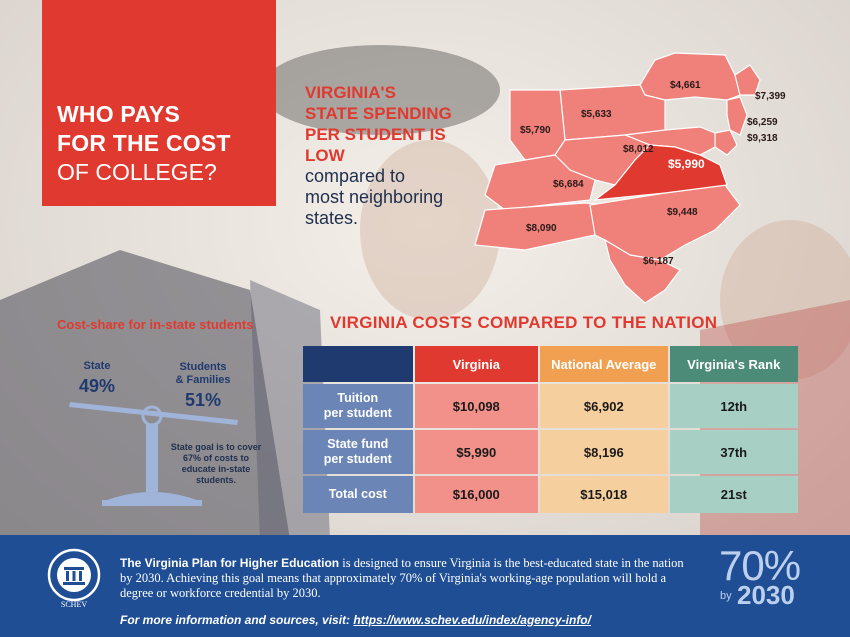  I want to click on cost-share-state: State 49%, so click(97, 378).